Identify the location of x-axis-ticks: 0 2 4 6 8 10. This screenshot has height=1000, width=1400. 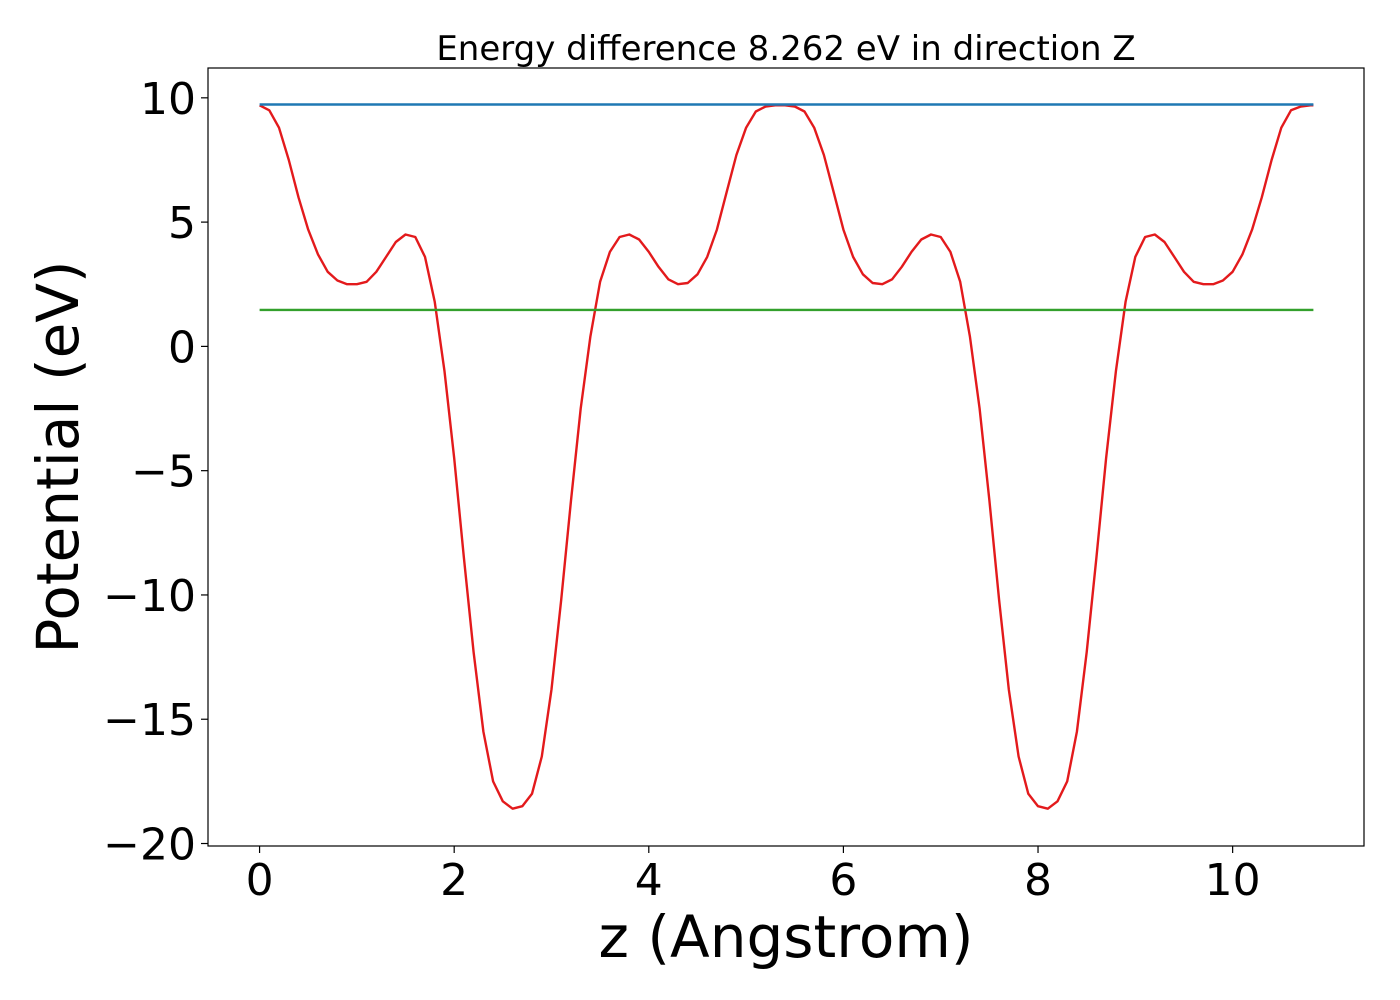
(753, 876).